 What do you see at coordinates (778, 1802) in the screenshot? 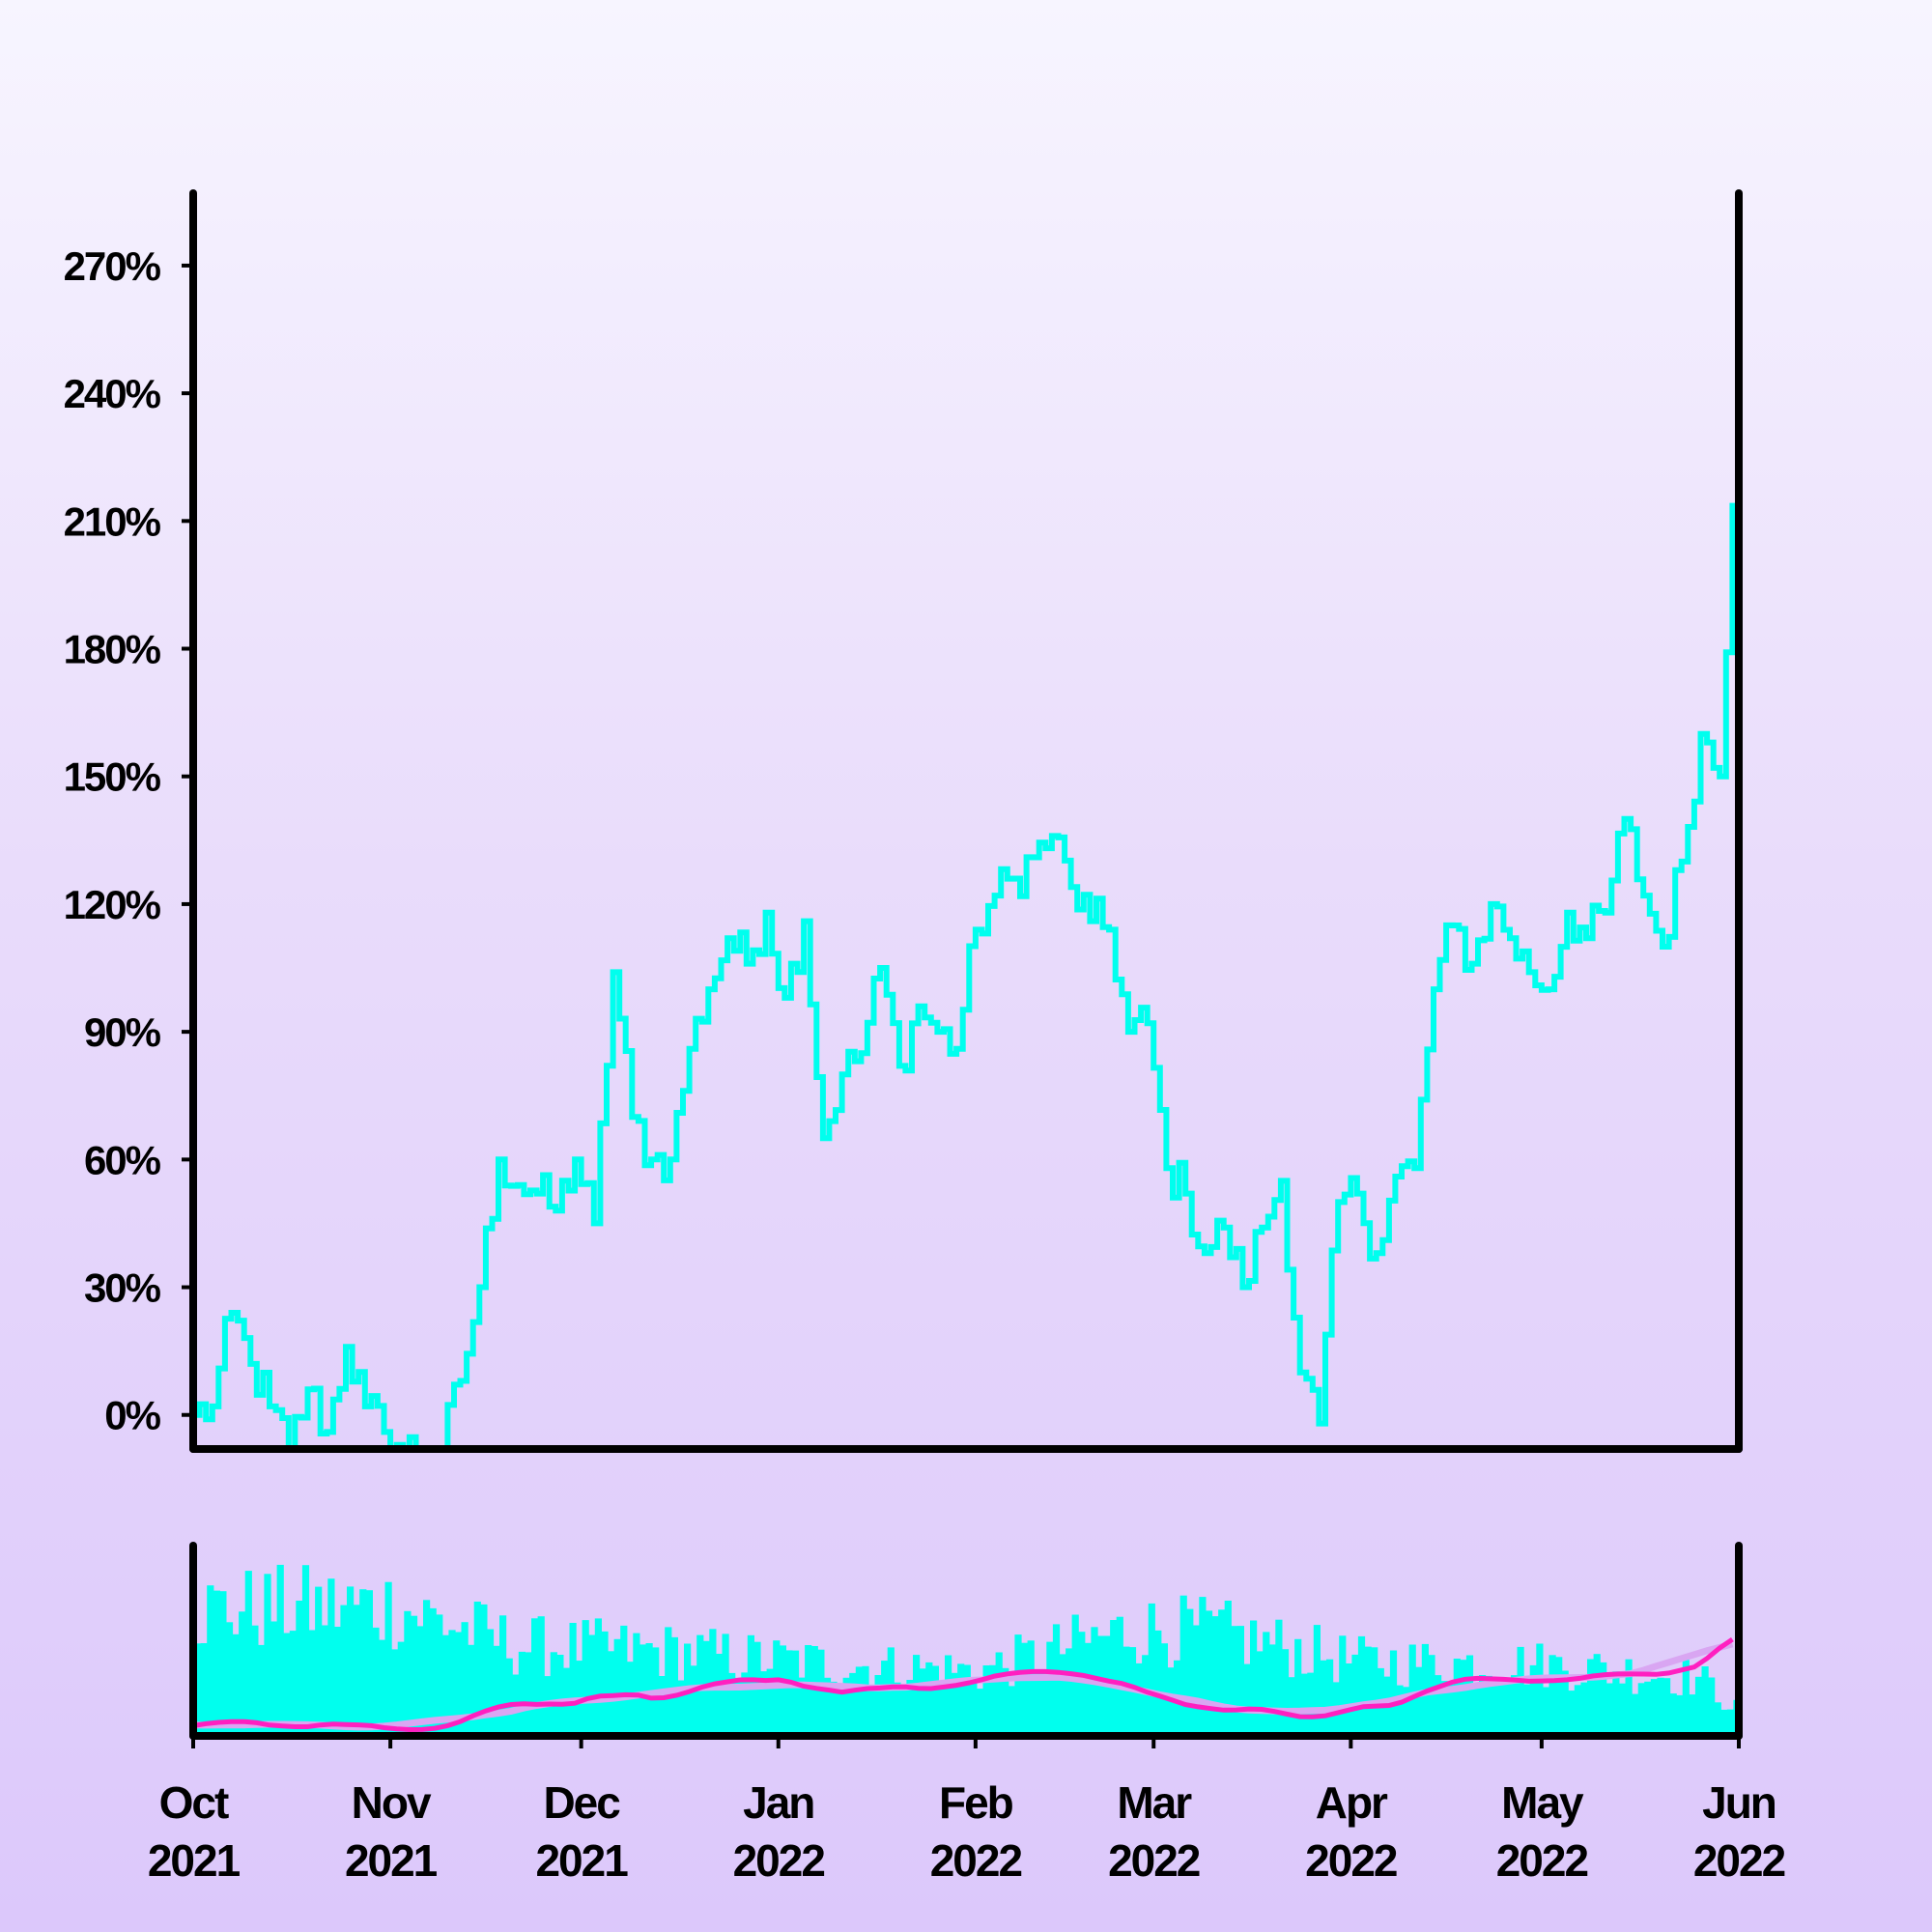
I see `x-tick-month-label: Jan` at bounding box center [778, 1802].